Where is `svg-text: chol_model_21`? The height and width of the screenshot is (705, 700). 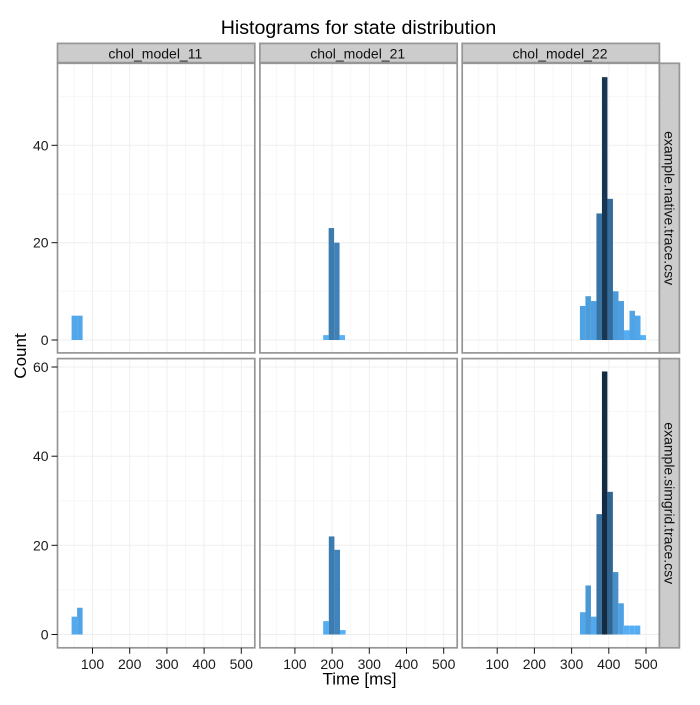
svg-text: chol_model_21 is located at coordinates (357, 54).